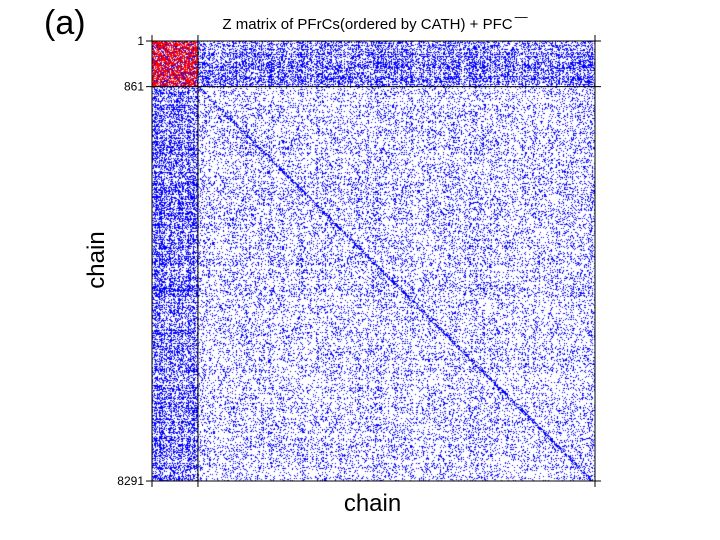 This screenshot has width=720, height=540. What do you see at coordinates (96, 260) in the screenshot?
I see `y-axis-label: chain` at bounding box center [96, 260].